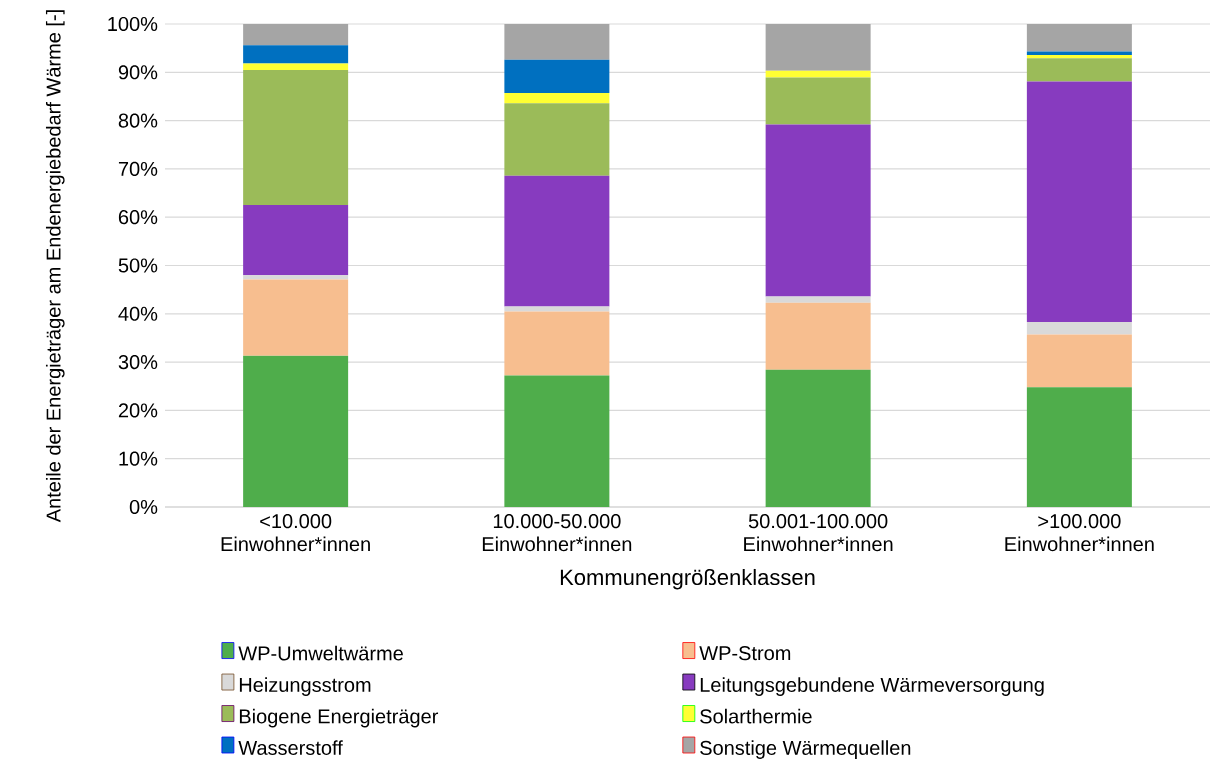  Describe the element at coordinates (138, 362) in the screenshot. I see `y-tick-label: 30%` at that location.